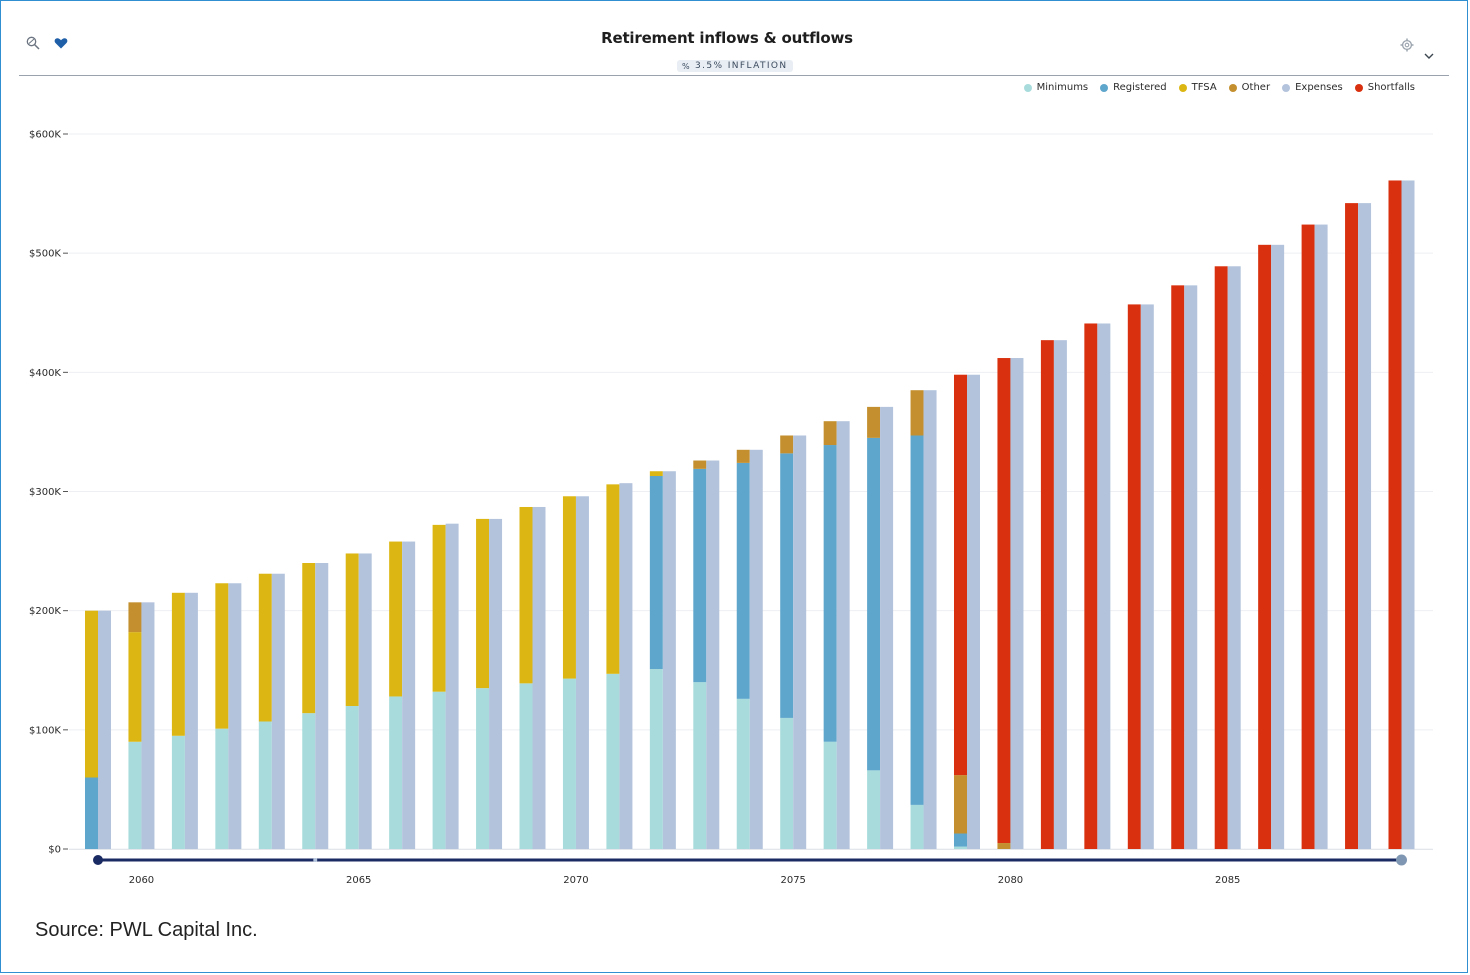 This screenshot has height=975, width=1470. I want to click on bar-shortfalls-2086, so click(1265, 546).